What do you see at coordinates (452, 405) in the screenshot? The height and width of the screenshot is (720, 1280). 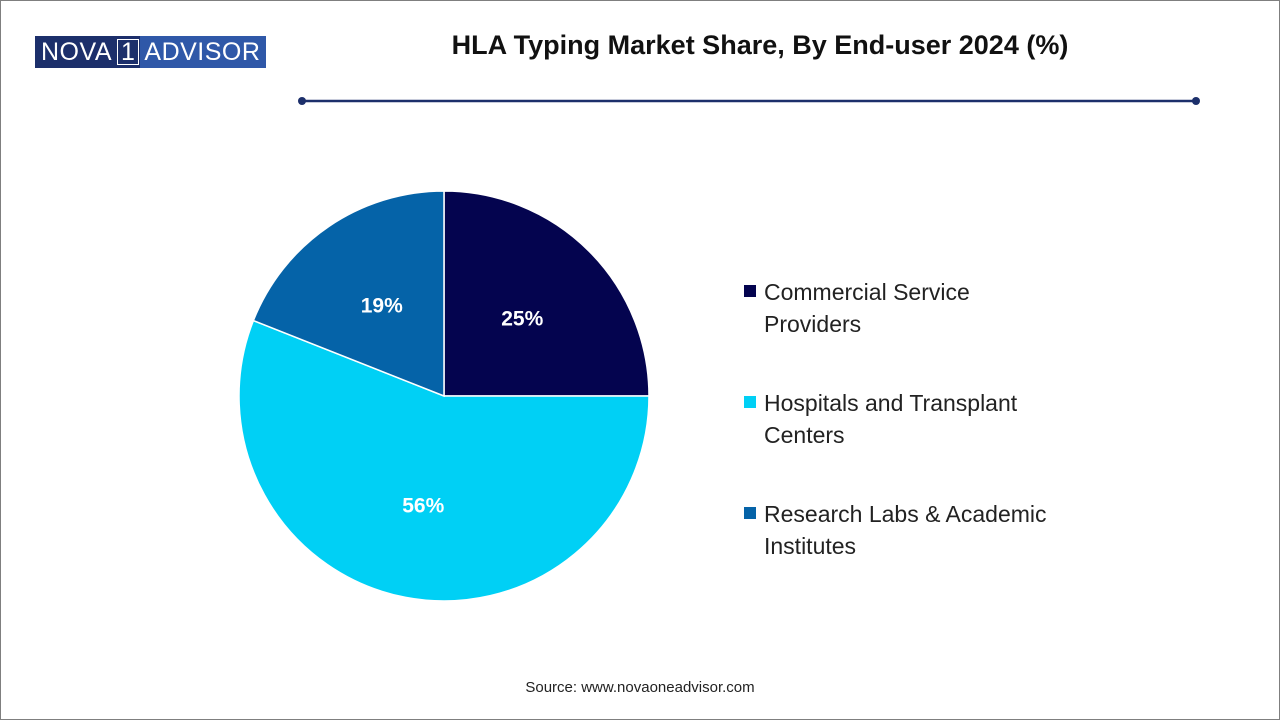 I see `pie-labels: 25% 56% 19%` at bounding box center [452, 405].